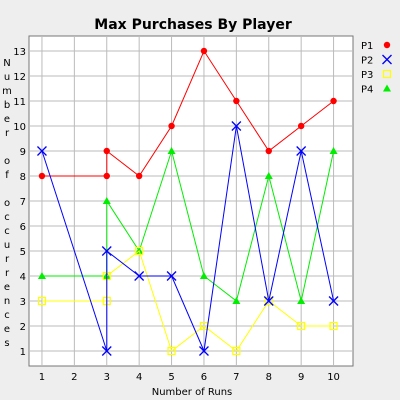 Image resolution: width=400 pixels, height=400 pixels. Describe the element at coordinates (367, 61) in the screenshot. I see `legend-label-P2: P2` at that location.